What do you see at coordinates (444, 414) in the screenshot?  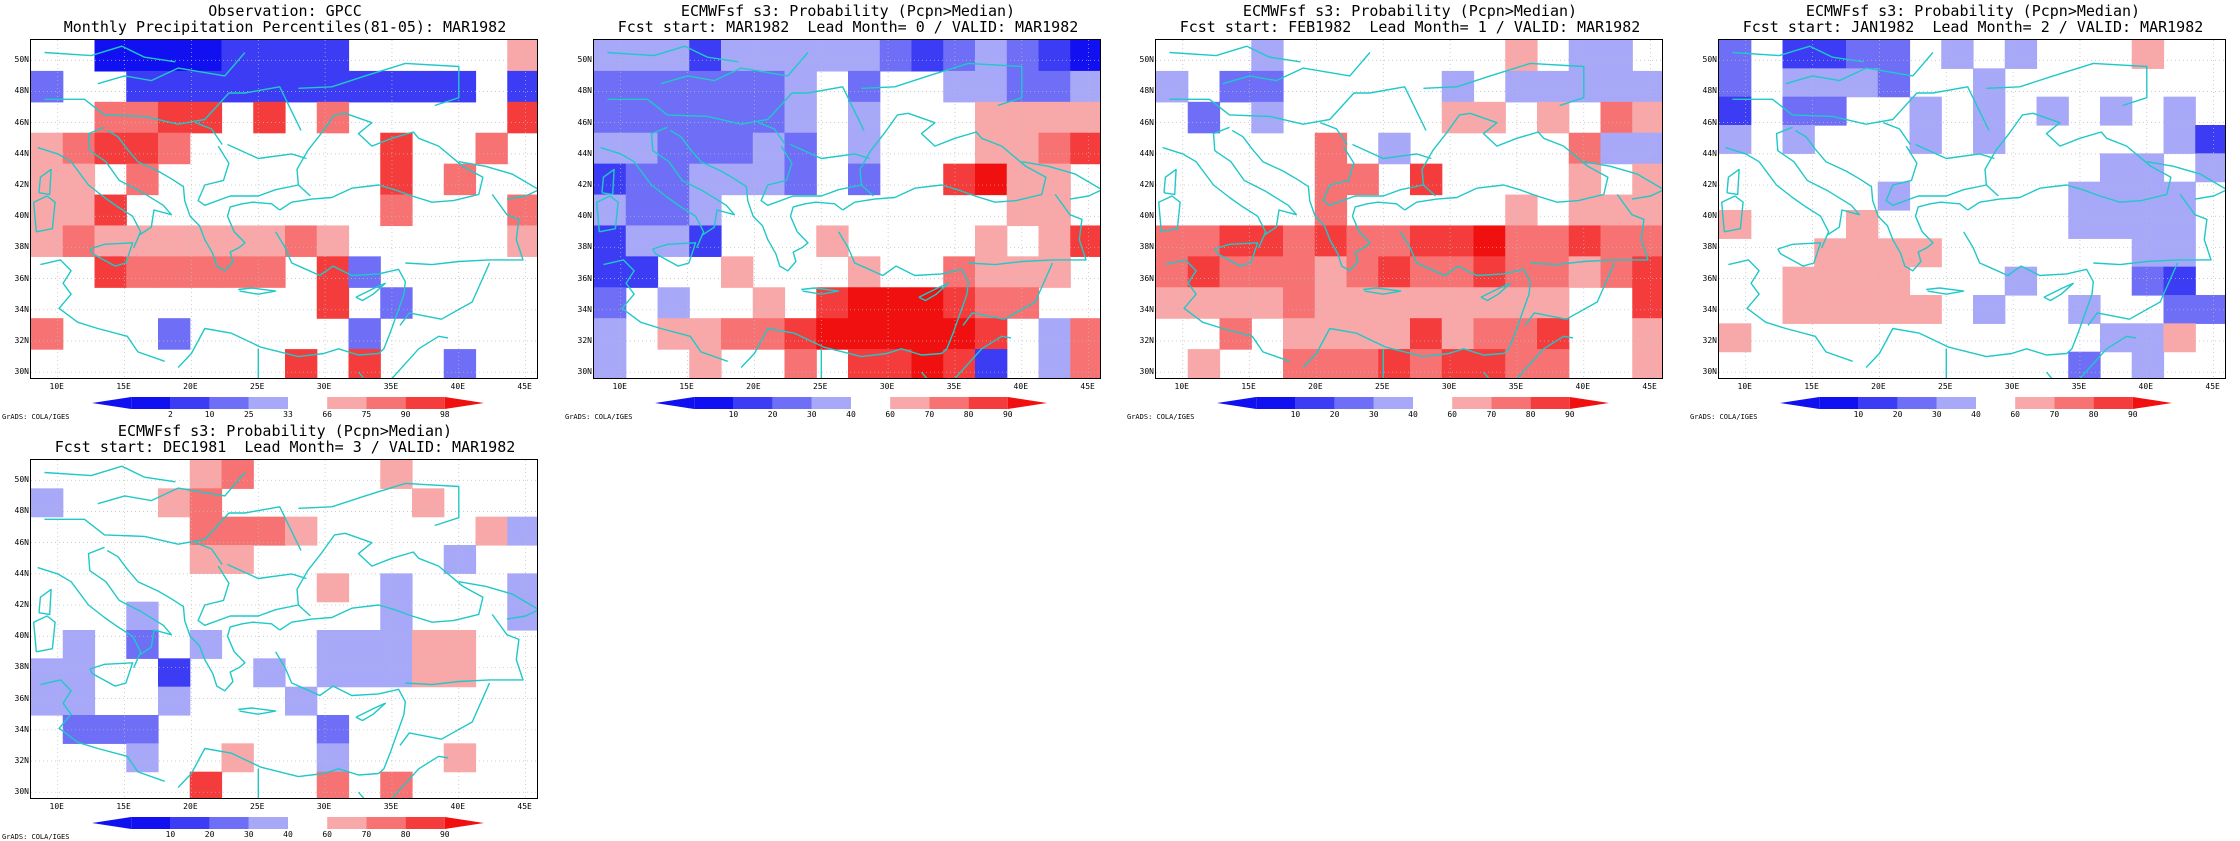 I see `colorbar-label: 98` at bounding box center [444, 414].